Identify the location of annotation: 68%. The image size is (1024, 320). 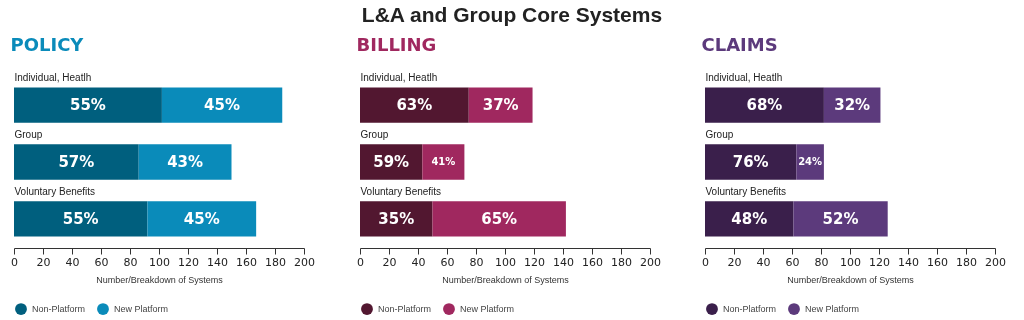
(764, 105).